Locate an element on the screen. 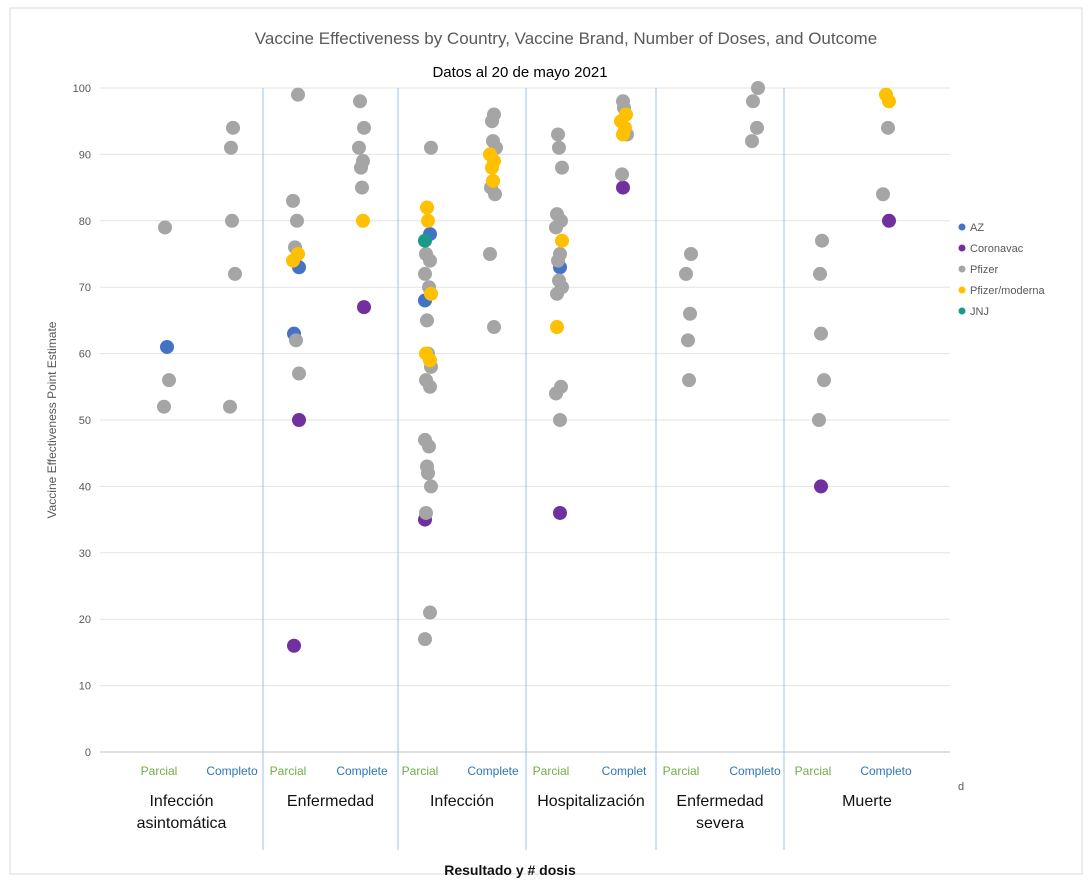 Image resolution: width=1091 pixels, height=881 pixels. y-tick-label: 40 is located at coordinates (85, 487).